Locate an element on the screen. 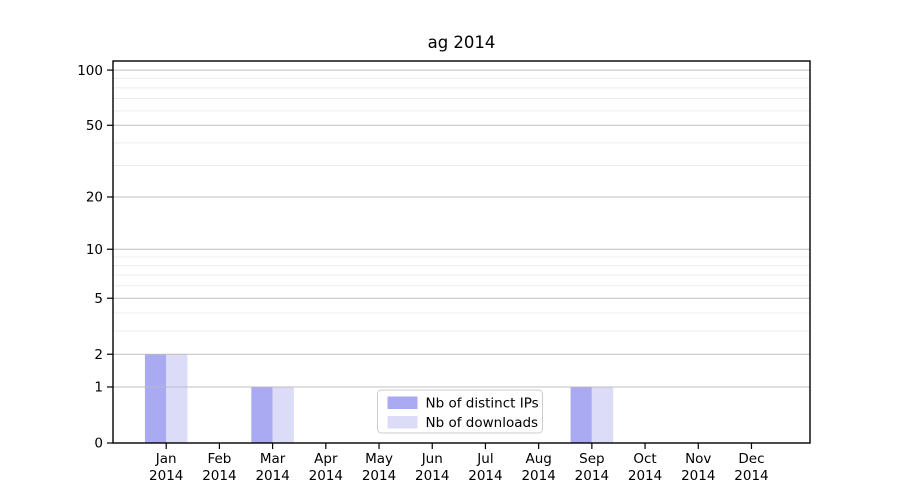 This screenshot has height=500, width=900. chart-title: ag 2014 is located at coordinates (461, 42).